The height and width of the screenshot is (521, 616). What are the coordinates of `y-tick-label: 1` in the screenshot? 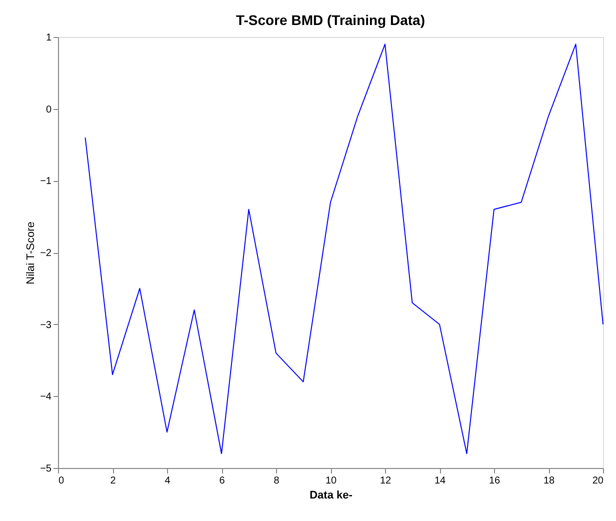 It's located at (49, 38).